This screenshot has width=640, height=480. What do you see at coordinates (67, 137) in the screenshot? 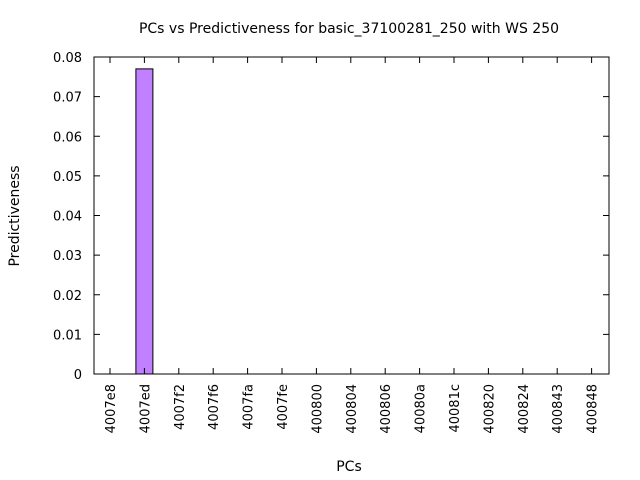
I see `y-tick-label: 0.06` at bounding box center [67, 137].